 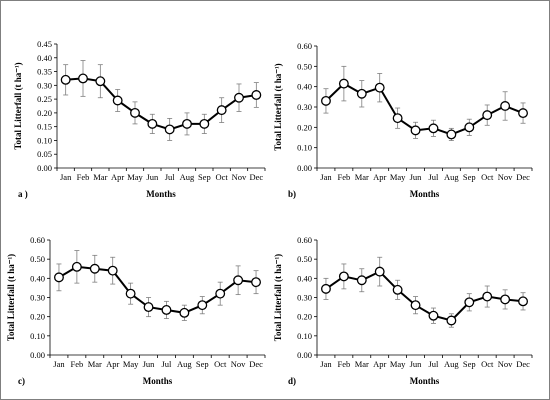 What do you see at coordinates (18, 105) in the screenshot?
I see `panel-a-ylabel: Total Litterfall (t ha⁻¹)` at bounding box center [18, 105].